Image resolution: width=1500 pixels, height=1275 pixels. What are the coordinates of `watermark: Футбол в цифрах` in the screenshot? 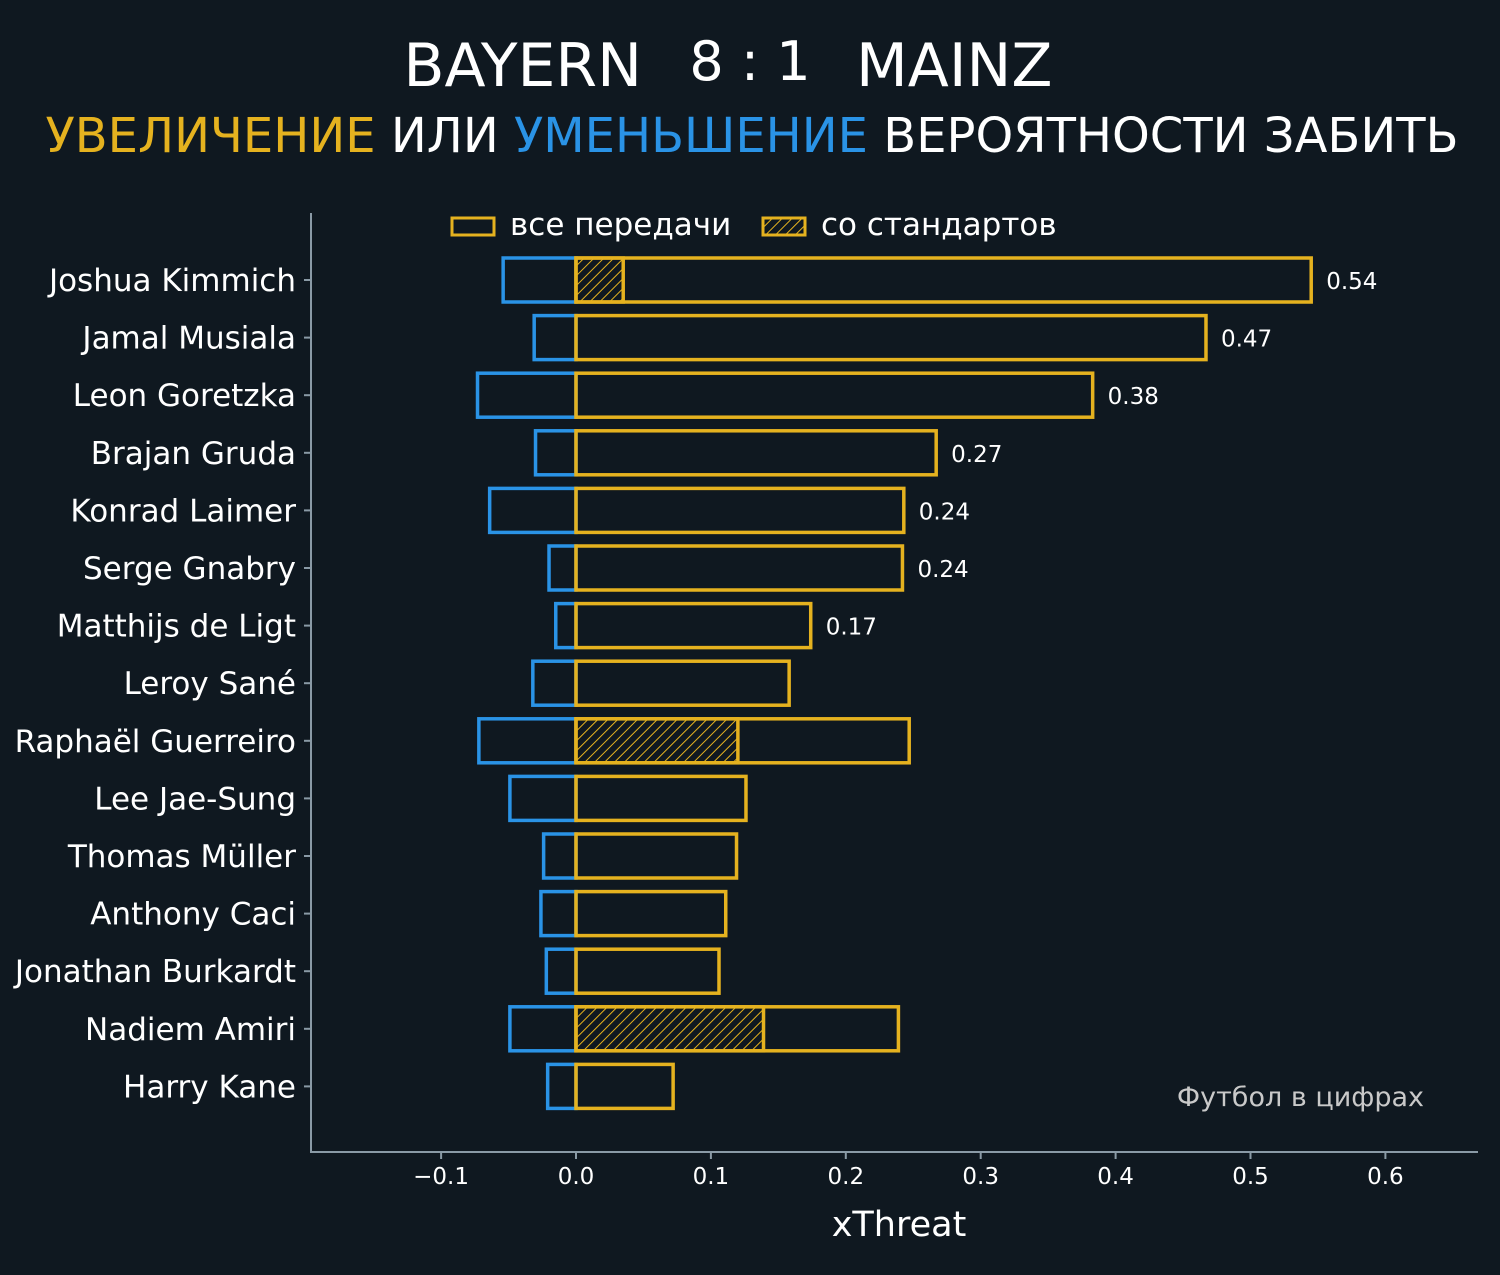 It's located at (1300, 1097).